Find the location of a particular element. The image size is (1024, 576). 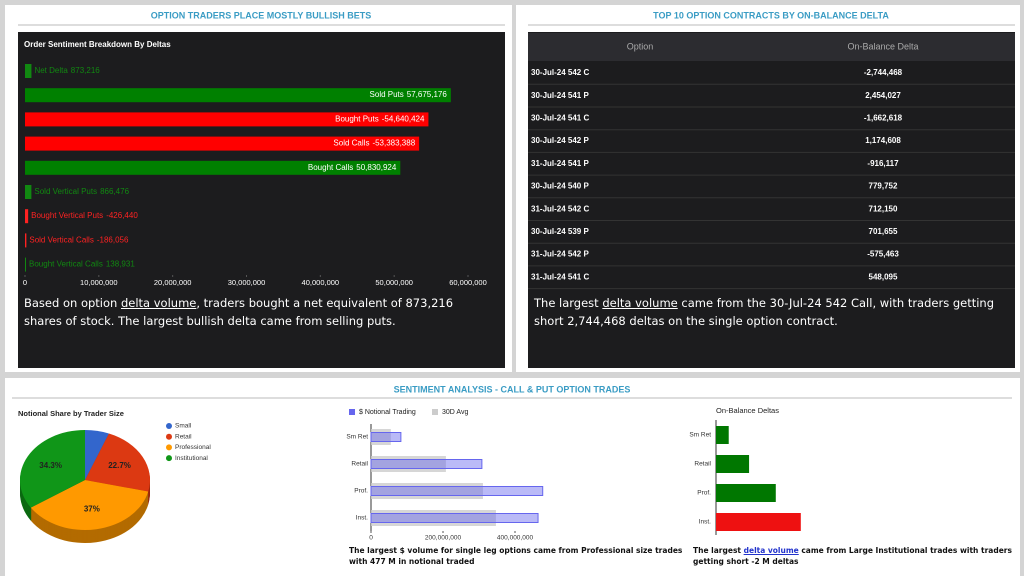

cell: 30-Jul-24 542 P is located at coordinates (560, 140).